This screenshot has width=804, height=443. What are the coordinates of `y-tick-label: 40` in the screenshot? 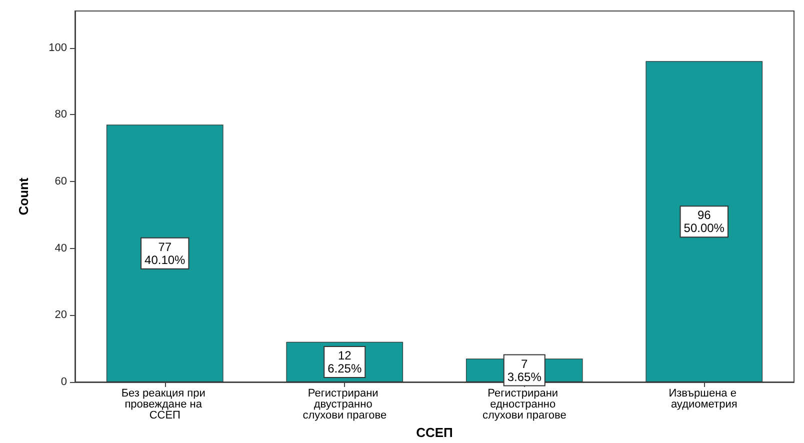 It's located at (60, 248).